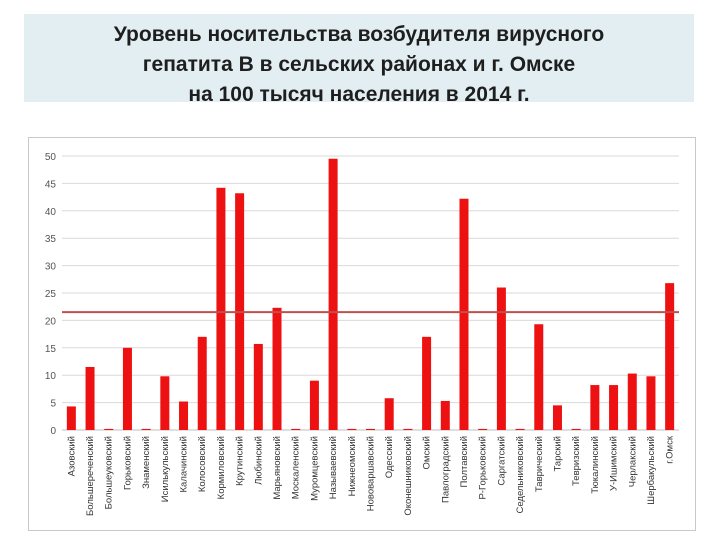 This screenshot has height=540, width=720. What do you see at coordinates (90, 476) in the screenshot?
I see `x-tick-label: Большереченский` at bounding box center [90, 476].